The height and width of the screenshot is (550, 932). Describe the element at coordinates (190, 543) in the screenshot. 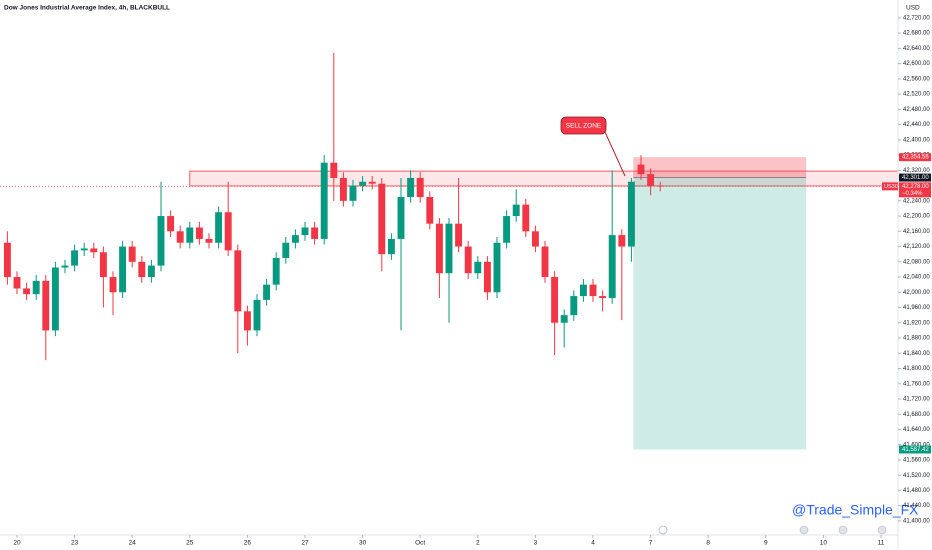

I see `x-tick-label: 25` at that location.